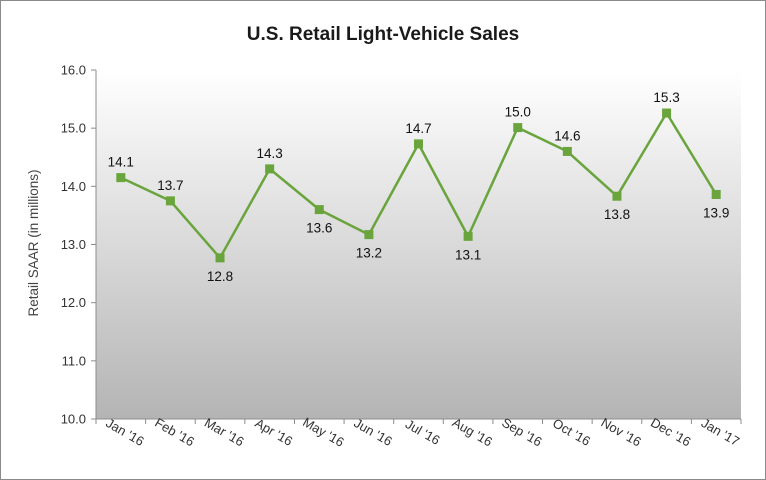 Image resolution: width=766 pixels, height=480 pixels. I want to click on y-tick-label: 16.0, so click(73, 70).